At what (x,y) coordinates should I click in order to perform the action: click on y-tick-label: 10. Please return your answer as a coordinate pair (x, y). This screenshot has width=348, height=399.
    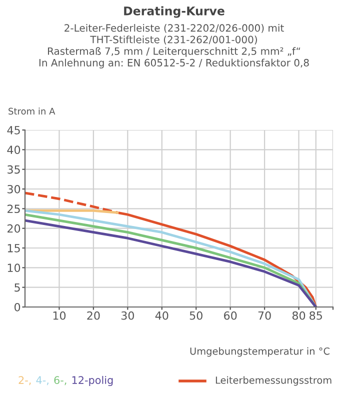
    Looking at the image, I should click on (14, 268).